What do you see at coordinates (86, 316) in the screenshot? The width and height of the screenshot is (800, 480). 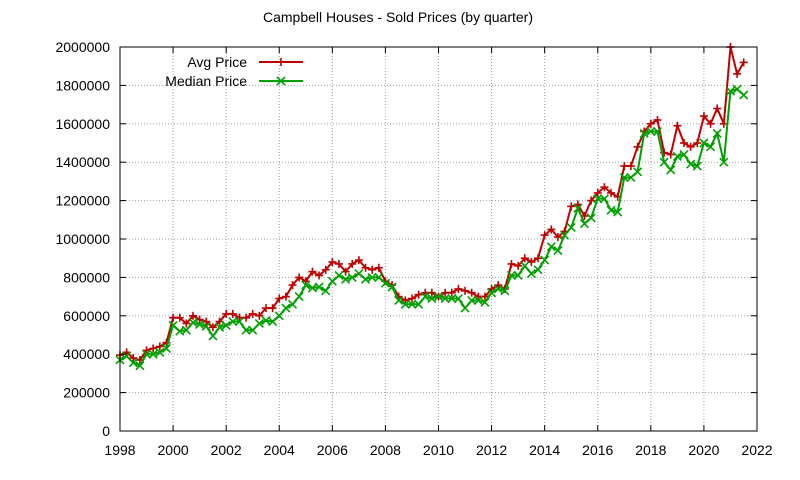 I see `y-tick-label: 600000` at bounding box center [86, 316].